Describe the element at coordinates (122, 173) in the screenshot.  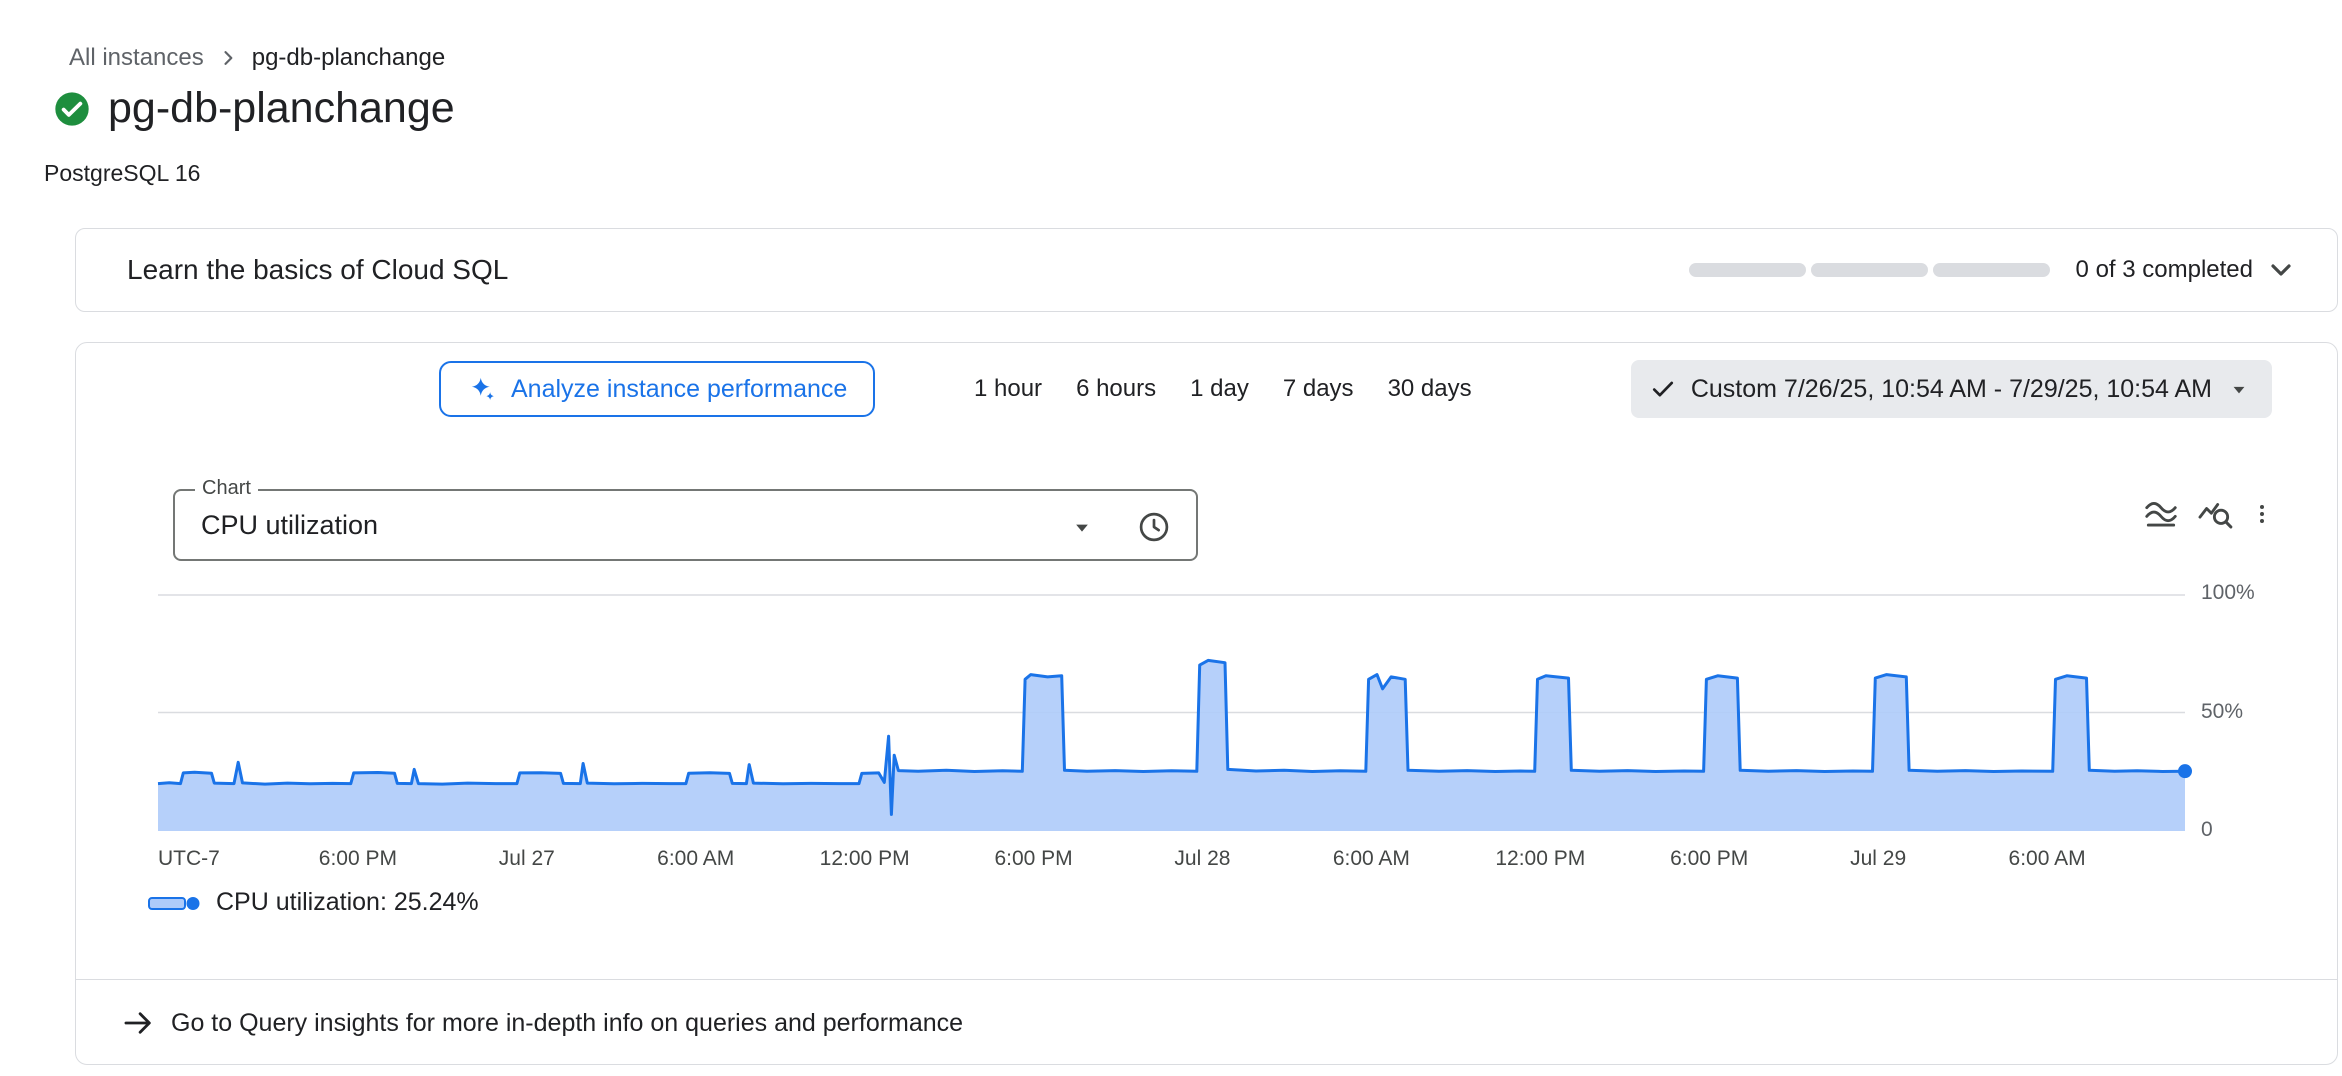
I see `database-version: PostgreSQL 16` at that location.